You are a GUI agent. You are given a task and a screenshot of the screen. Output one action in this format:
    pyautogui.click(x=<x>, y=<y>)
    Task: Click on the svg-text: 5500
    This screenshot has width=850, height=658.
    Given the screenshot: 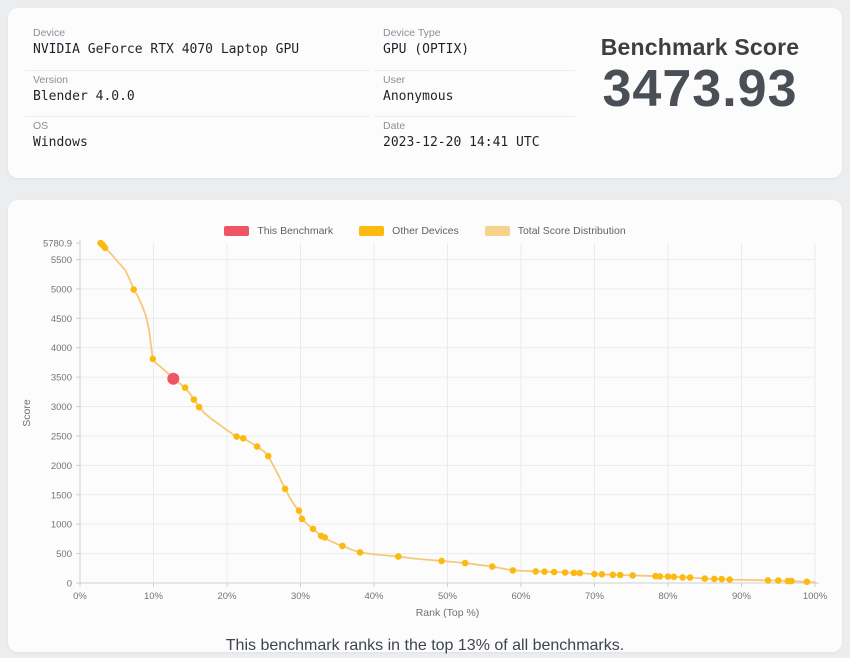 What is the action you would take?
    pyautogui.click(x=61, y=260)
    